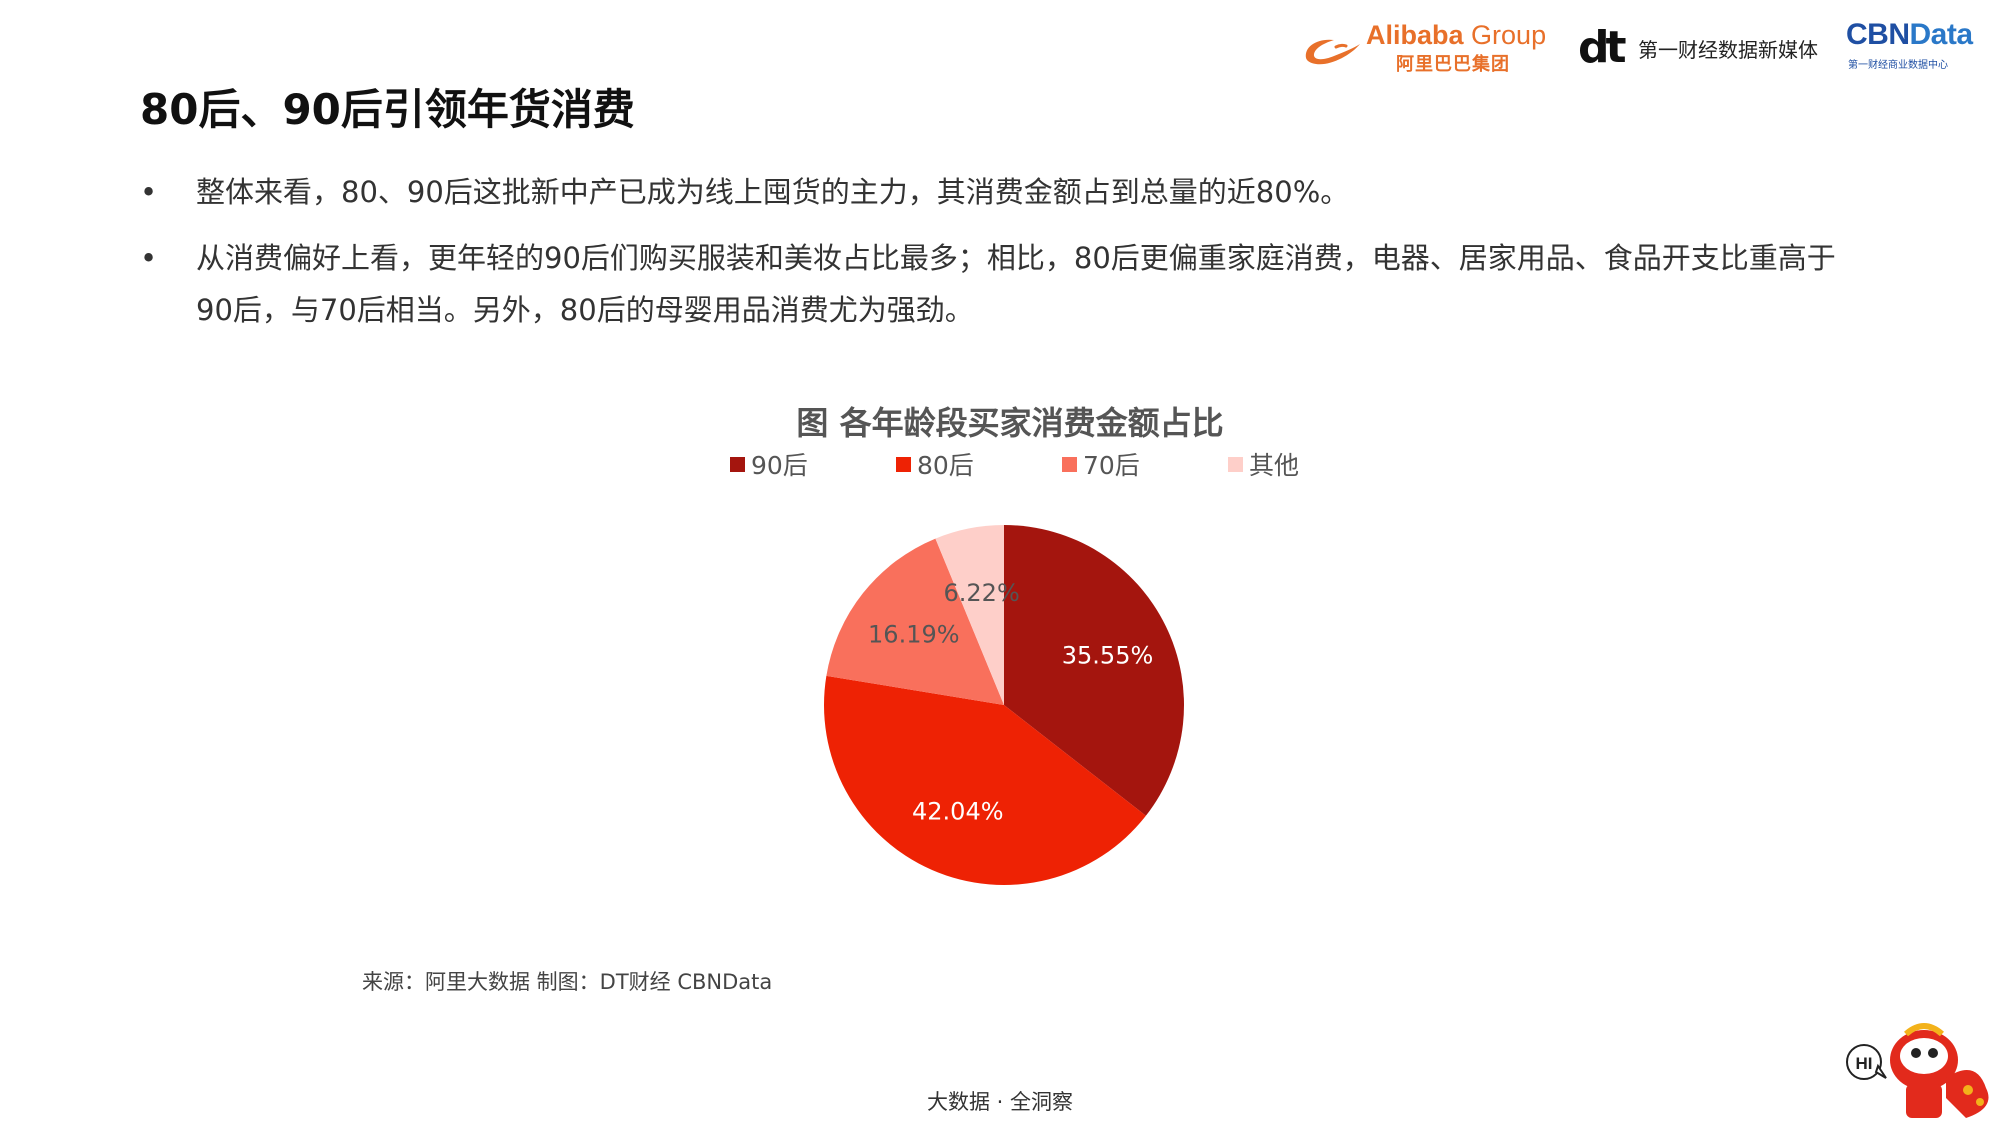  Describe the element at coordinates (1941, 34) in the screenshot. I see `cbn-name-b: Data` at that location.